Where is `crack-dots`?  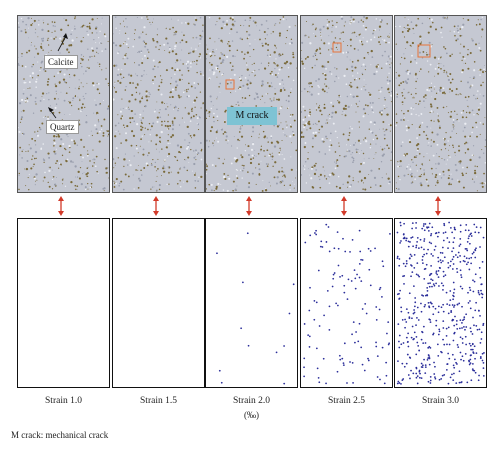
crack-dots is located at coordinates (158, 303).